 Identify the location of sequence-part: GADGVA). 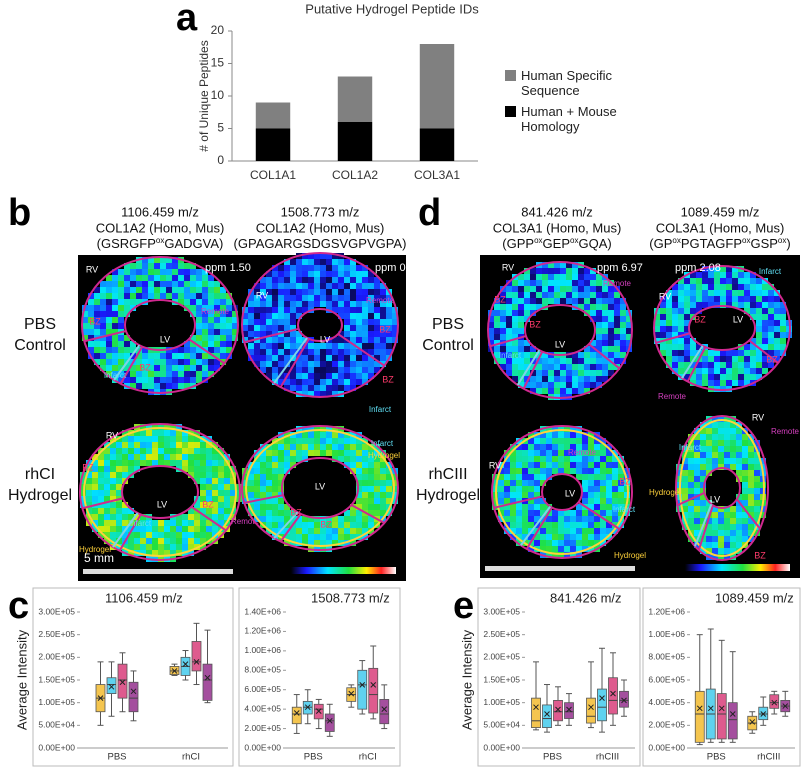
(193, 243).